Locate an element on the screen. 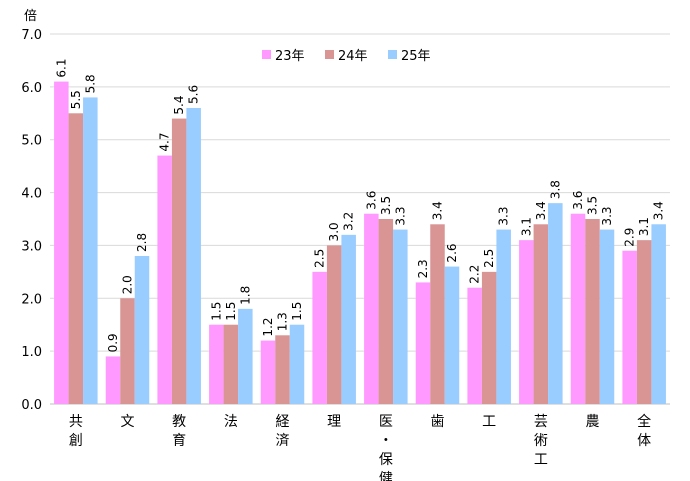 This screenshot has width=690, height=481. y-tick-label: 5.0 is located at coordinates (31, 141).